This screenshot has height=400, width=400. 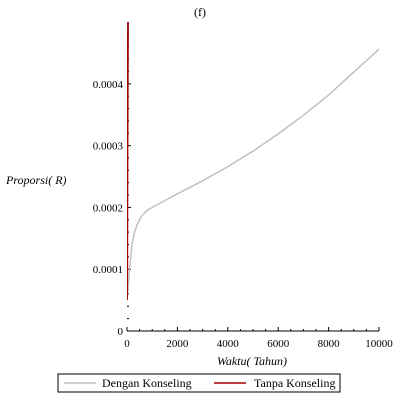 What do you see at coordinates (108, 270) in the screenshot?
I see `y-tick-label: 0.0001` at bounding box center [108, 270].